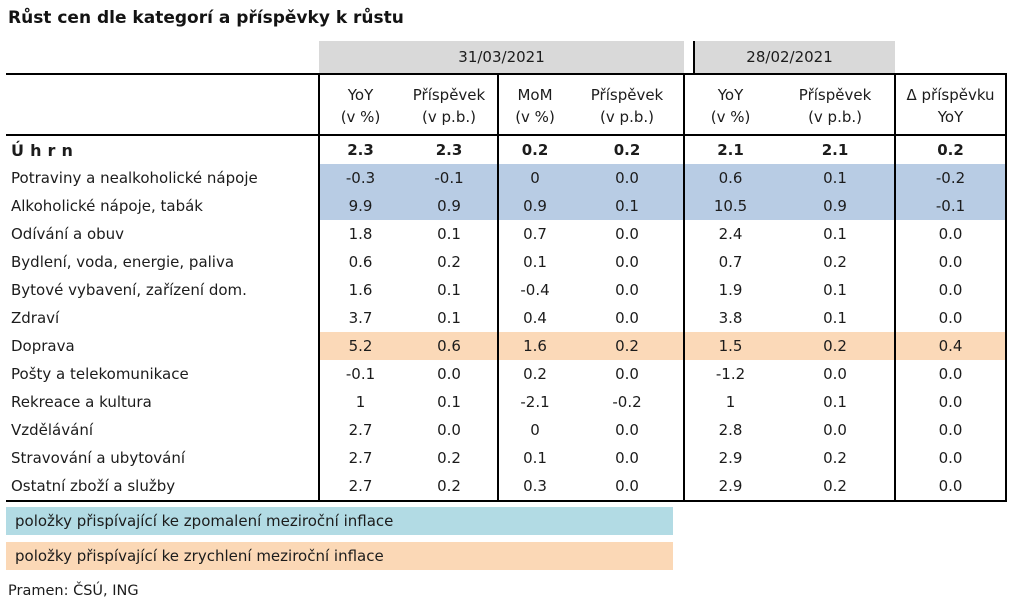 This screenshot has width=1017, height=611. I want to click on row-label: Úhrn, so click(45, 150).